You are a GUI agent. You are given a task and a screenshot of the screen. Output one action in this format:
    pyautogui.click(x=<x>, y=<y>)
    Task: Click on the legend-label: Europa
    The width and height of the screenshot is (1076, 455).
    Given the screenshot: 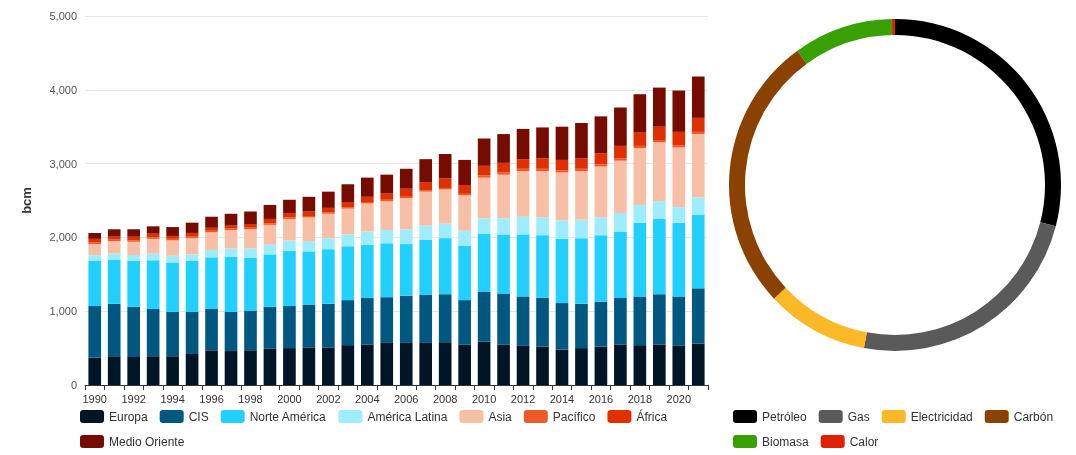 What is the action you would take?
    pyautogui.click(x=129, y=416)
    